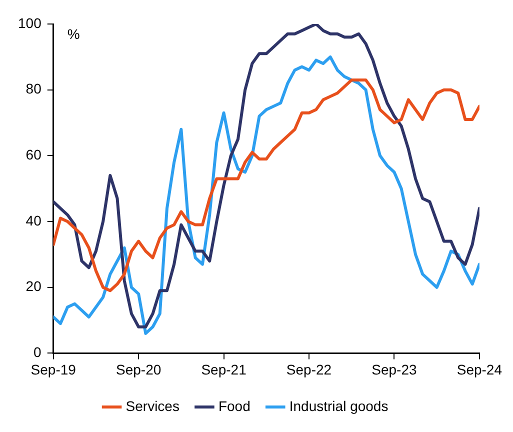 The image size is (513, 432). Describe the element at coordinates (34, 88) in the screenshot. I see `y-tick-label: 80` at that location.